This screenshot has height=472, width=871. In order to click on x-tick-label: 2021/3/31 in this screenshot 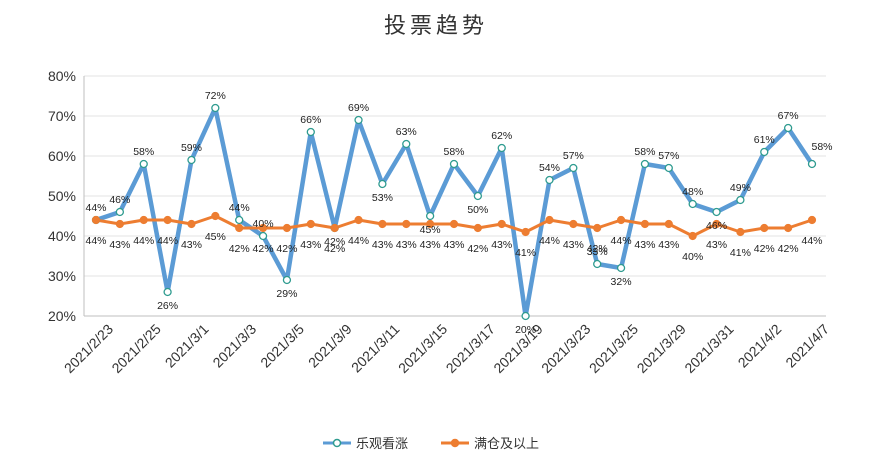, I will do `click(709, 349)`.